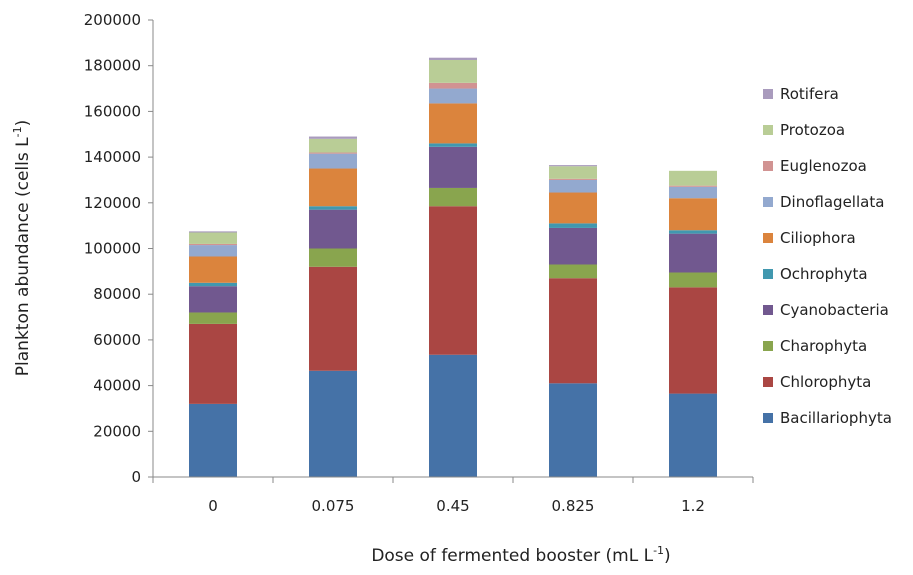 This screenshot has height=575, width=913. What do you see at coordinates (834, 310) in the screenshot?
I see `legend-label: Cyanobacteria` at bounding box center [834, 310].